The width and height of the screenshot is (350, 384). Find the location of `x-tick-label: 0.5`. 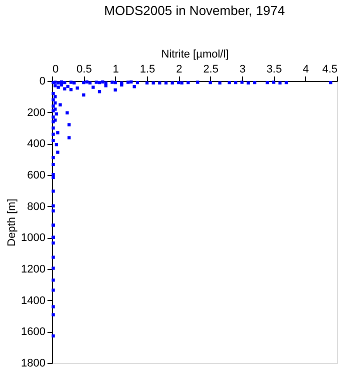

x-tick-label: 0.5 is located at coordinates (84, 70).